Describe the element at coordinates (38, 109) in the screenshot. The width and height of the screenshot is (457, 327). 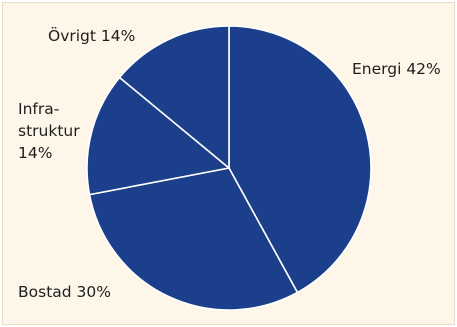
I see `slice-label-infrastruktur-line1: Infra-` at that location.